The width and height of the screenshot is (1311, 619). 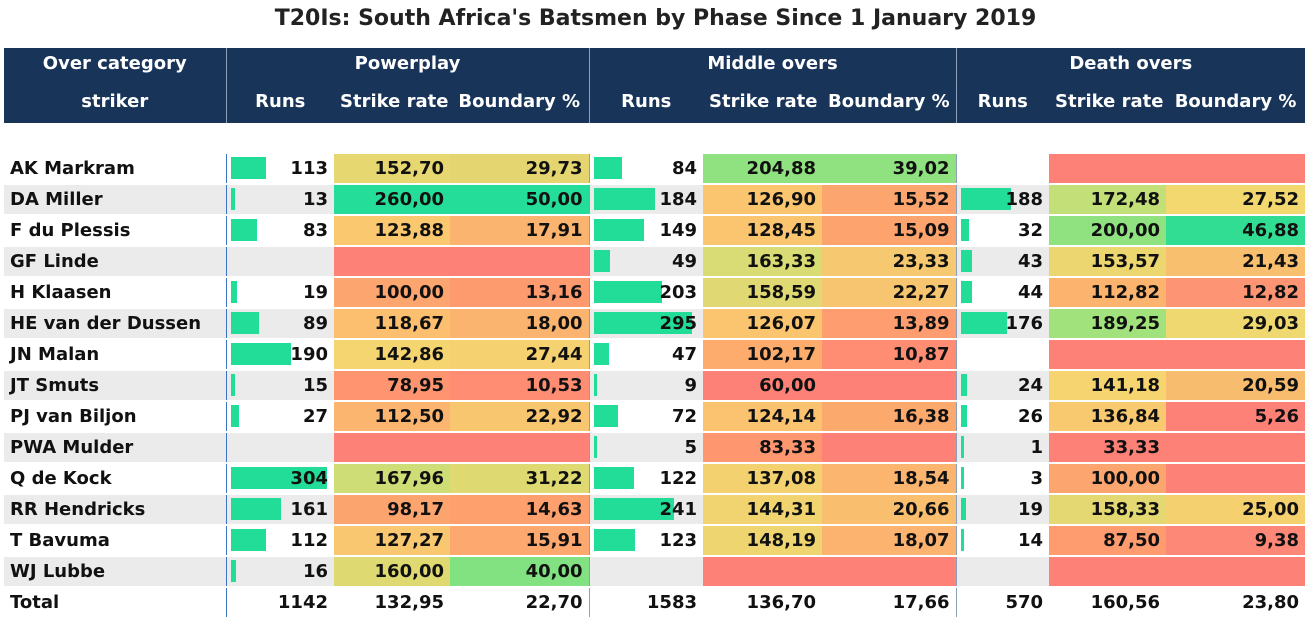 I want to click on mo-boundary-cell: 15,52, so click(x=889, y=200).